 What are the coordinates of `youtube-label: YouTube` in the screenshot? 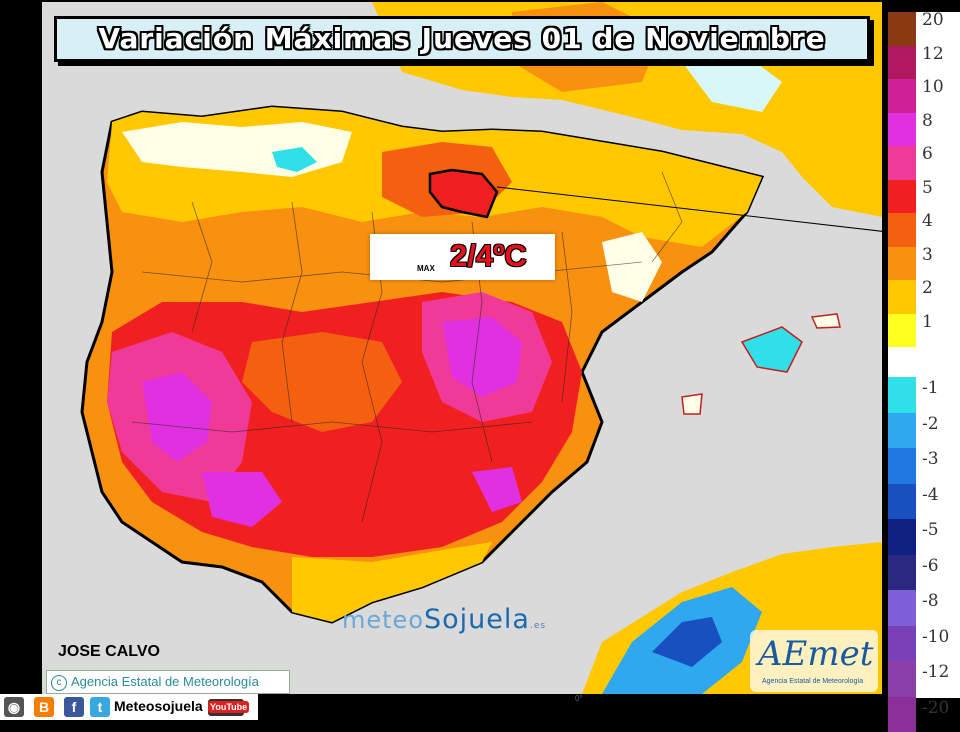 It's located at (228, 707).